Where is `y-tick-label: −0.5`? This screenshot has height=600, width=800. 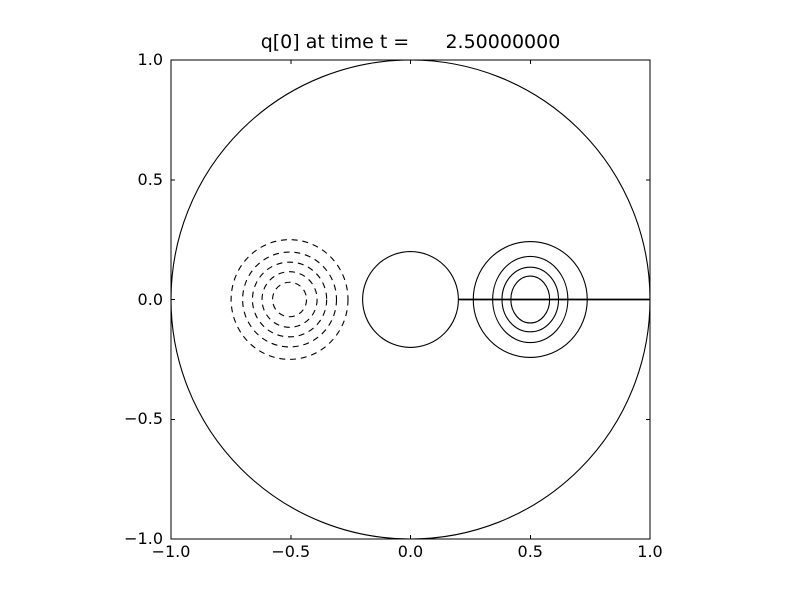 y-tick-label: −0.5 is located at coordinates (143, 419).